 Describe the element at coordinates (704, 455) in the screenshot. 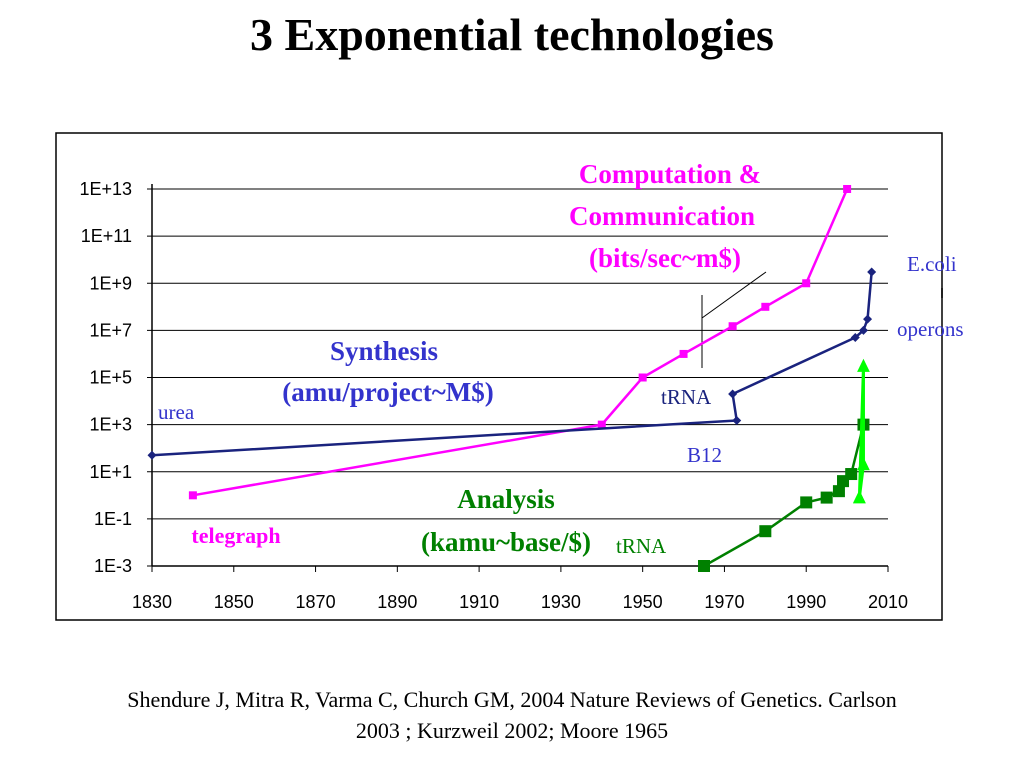

I see `b12-label: B12` at that location.